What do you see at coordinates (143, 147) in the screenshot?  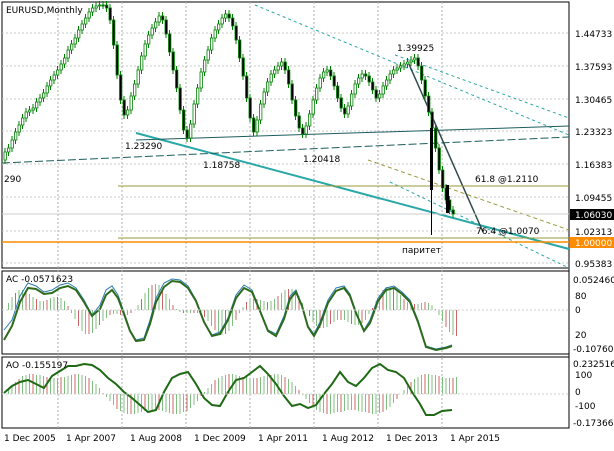 I see `annotation-low-2008: 1.23290` at bounding box center [143, 147].